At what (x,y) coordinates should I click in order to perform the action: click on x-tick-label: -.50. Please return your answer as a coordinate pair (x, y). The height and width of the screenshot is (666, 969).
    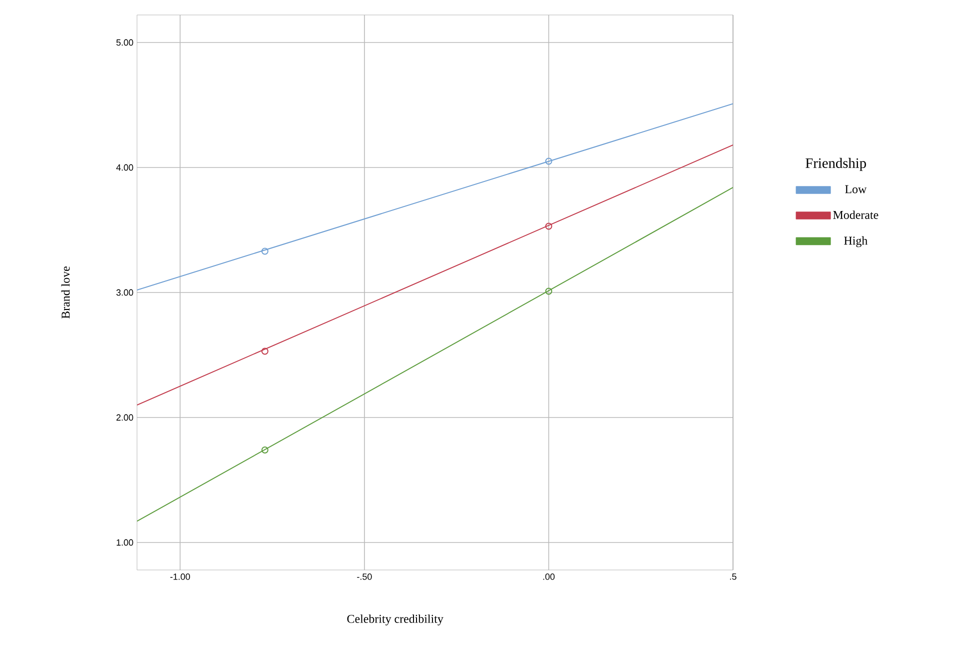
    Looking at the image, I should click on (364, 577).